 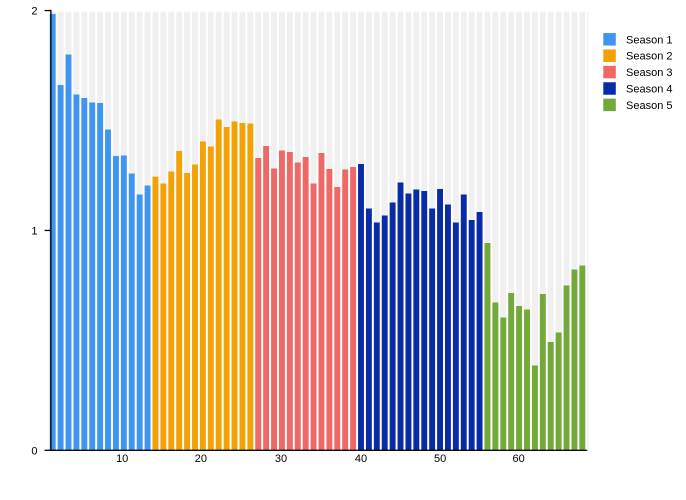 What do you see at coordinates (518, 459) in the screenshot?
I see `svg-text: 60` at bounding box center [518, 459].